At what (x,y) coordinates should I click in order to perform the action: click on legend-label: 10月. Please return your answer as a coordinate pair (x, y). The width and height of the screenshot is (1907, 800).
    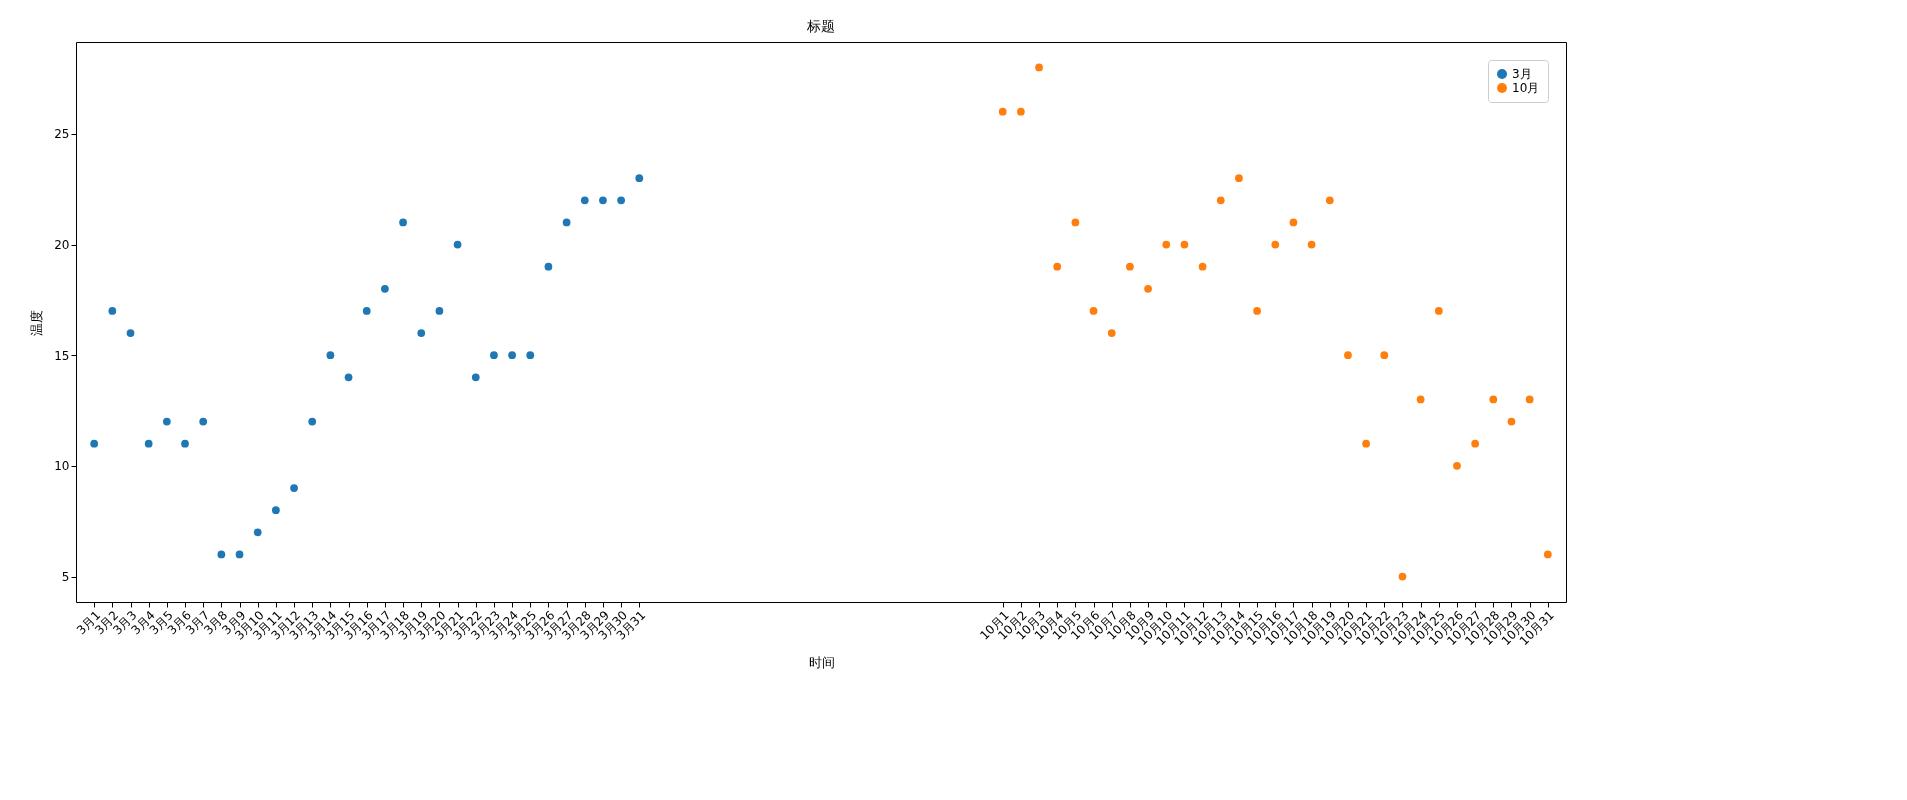
    Looking at the image, I should click on (1526, 88).